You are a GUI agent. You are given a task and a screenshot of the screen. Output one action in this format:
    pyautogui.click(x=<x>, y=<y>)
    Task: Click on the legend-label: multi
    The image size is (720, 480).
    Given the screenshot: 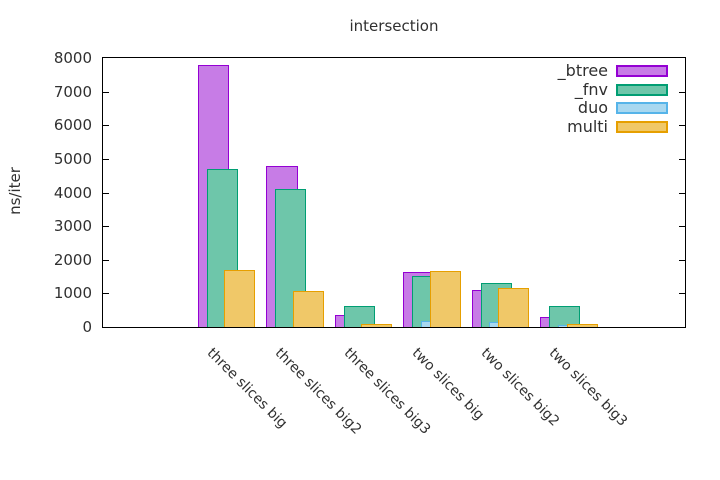 What is the action you would take?
    pyautogui.click(x=587, y=126)
    